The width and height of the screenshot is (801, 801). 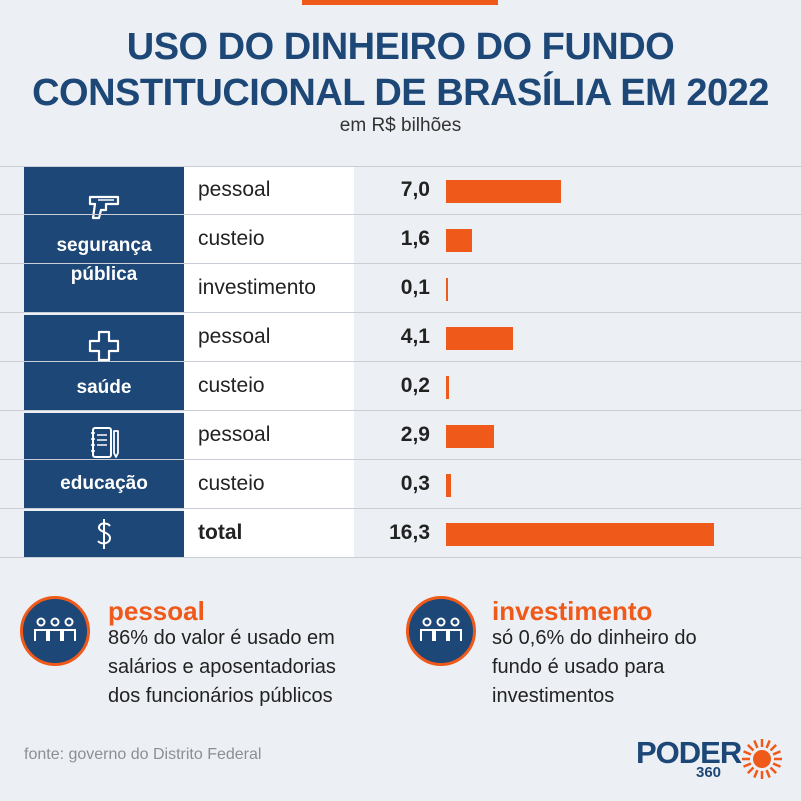 I want to click on note-line: só 0,6% do dinheiro do, so click(x=594, y=638).